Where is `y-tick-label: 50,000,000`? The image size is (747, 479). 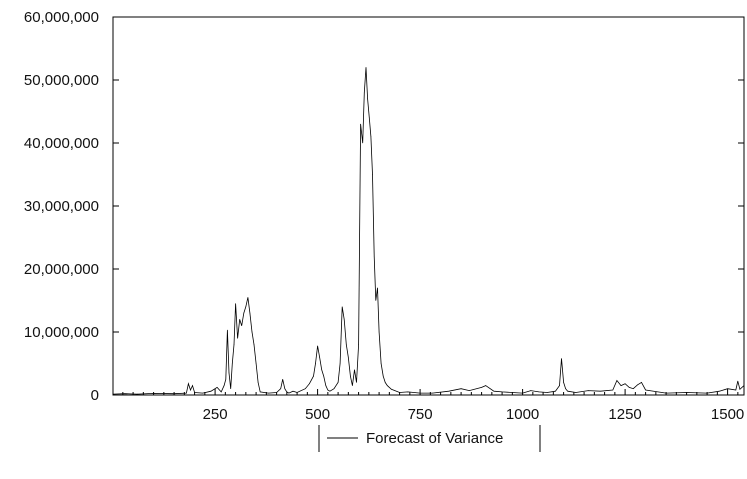 y-tick-label: 50,000,000 is located at coordinates (61, 80).